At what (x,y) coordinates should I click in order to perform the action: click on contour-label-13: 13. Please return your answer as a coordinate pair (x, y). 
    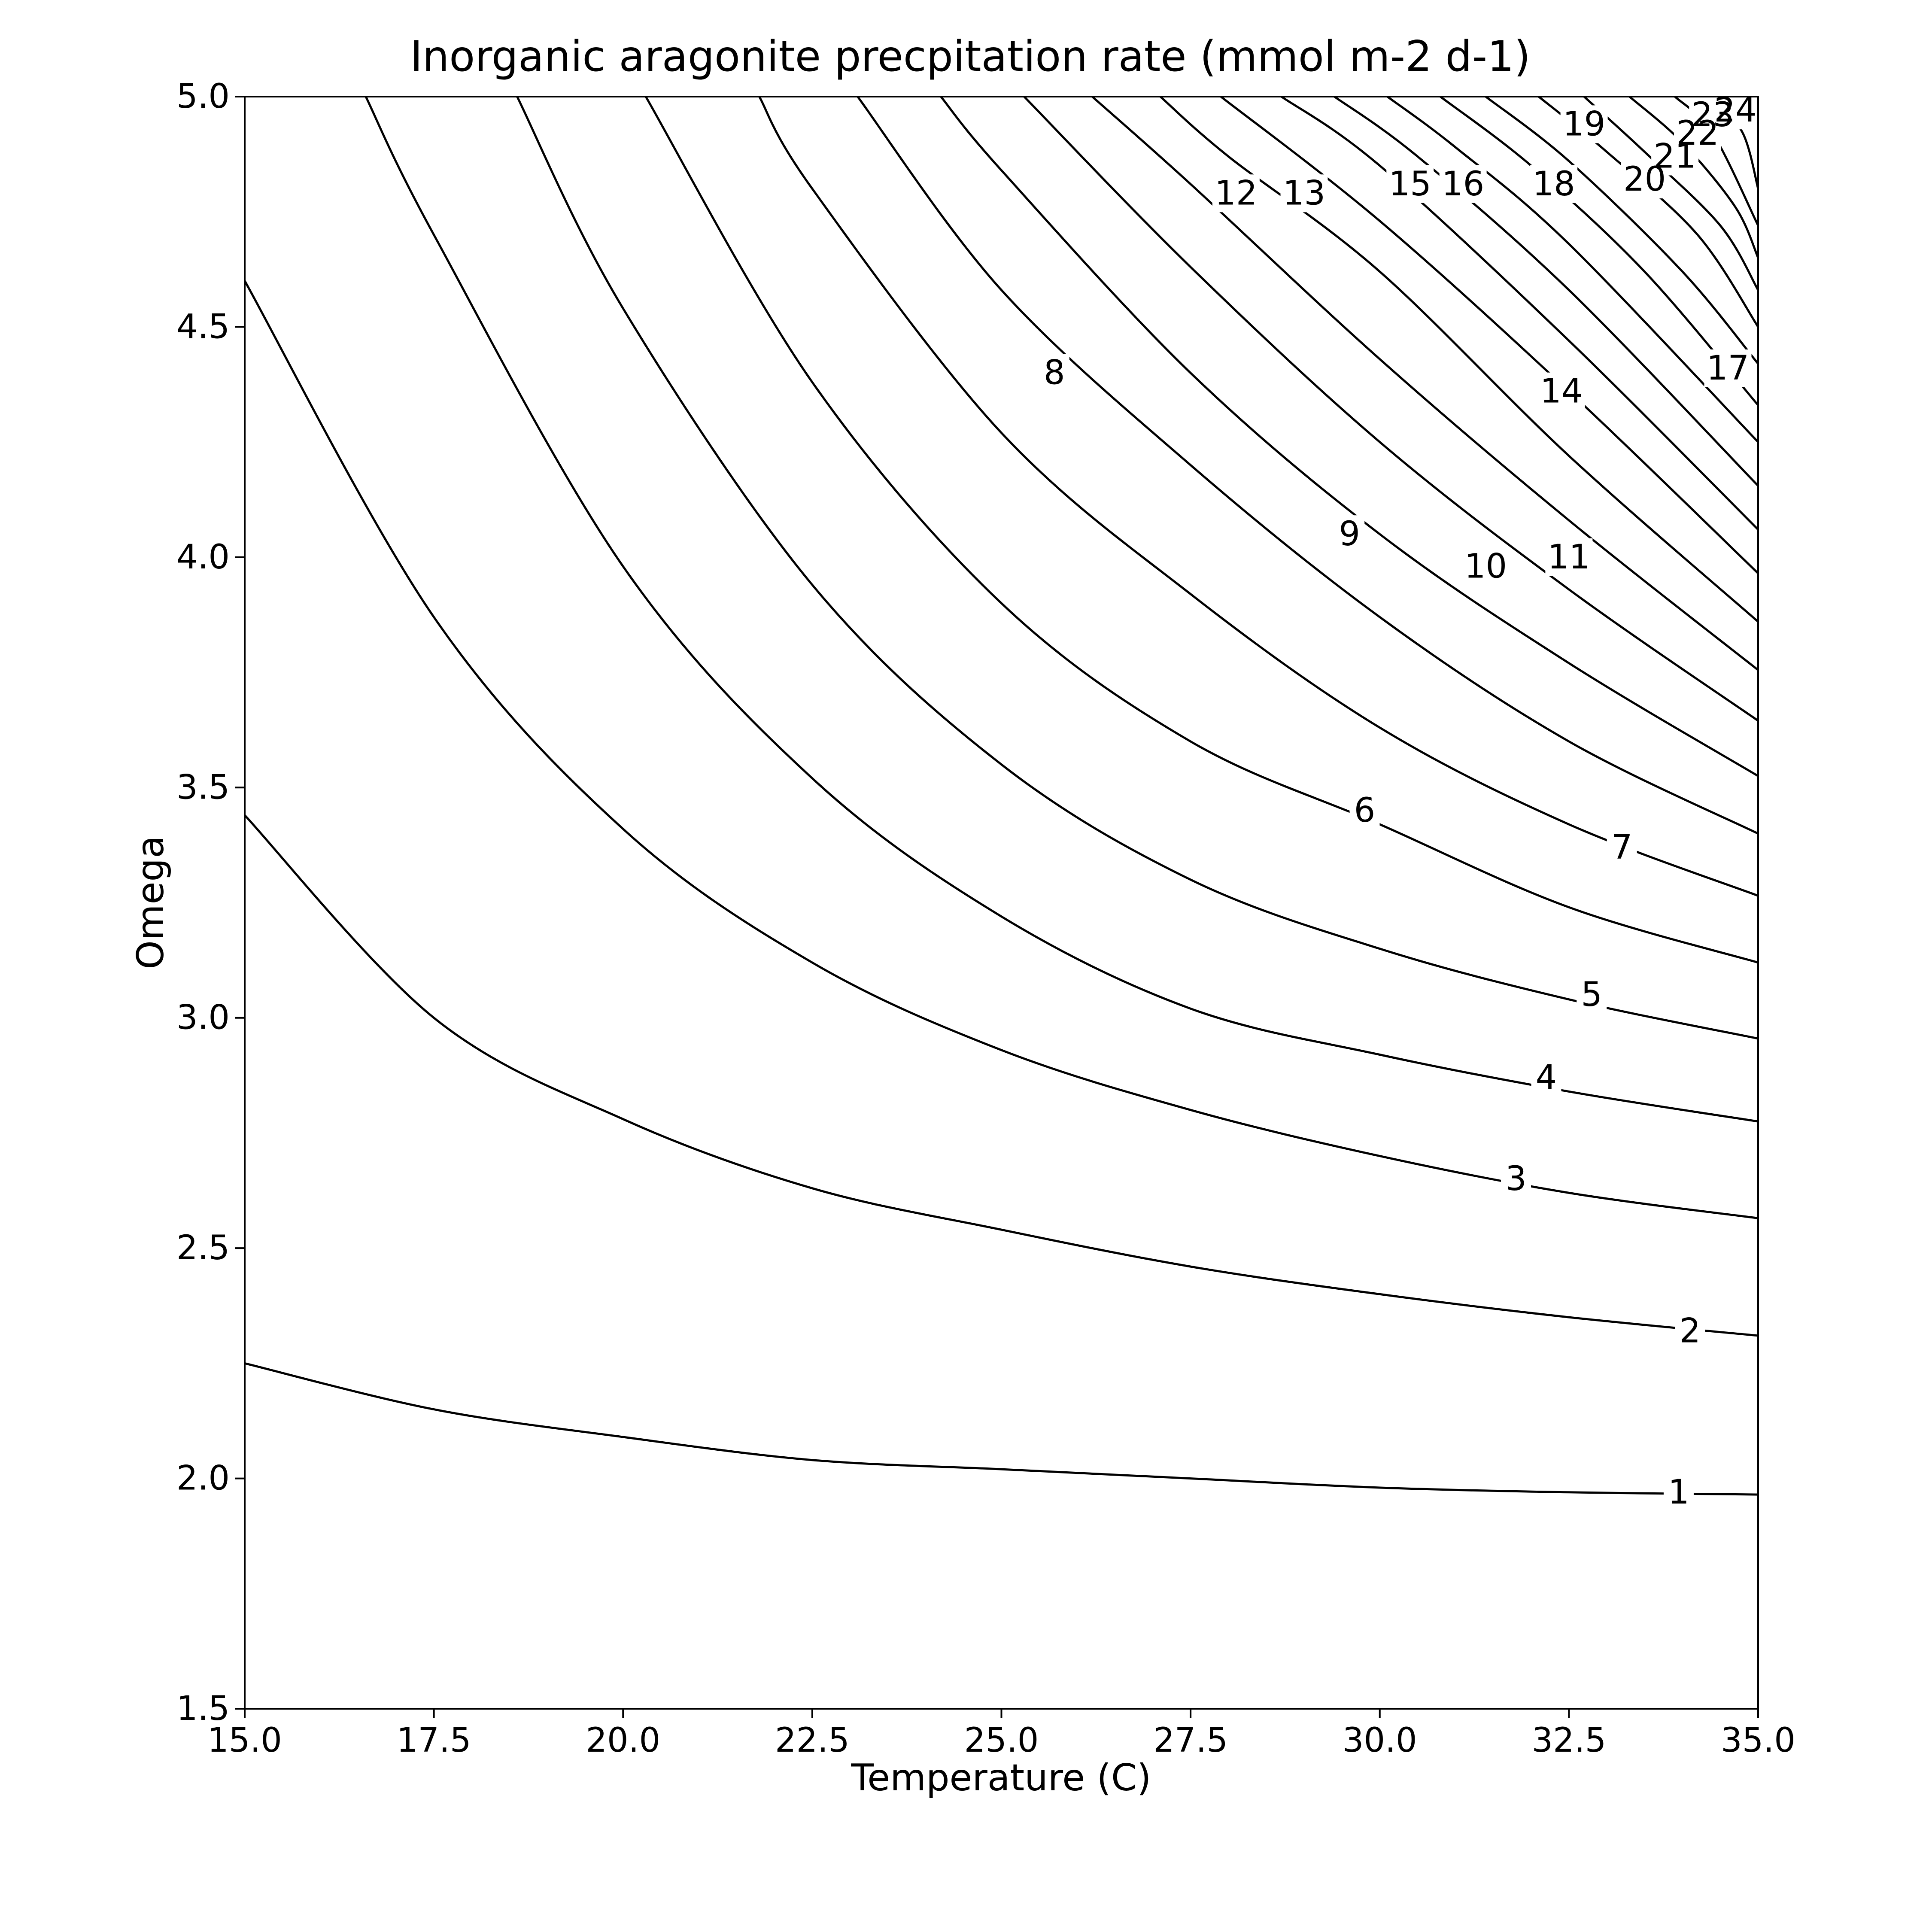
    Looking at the image, I should click on (1304, 193).